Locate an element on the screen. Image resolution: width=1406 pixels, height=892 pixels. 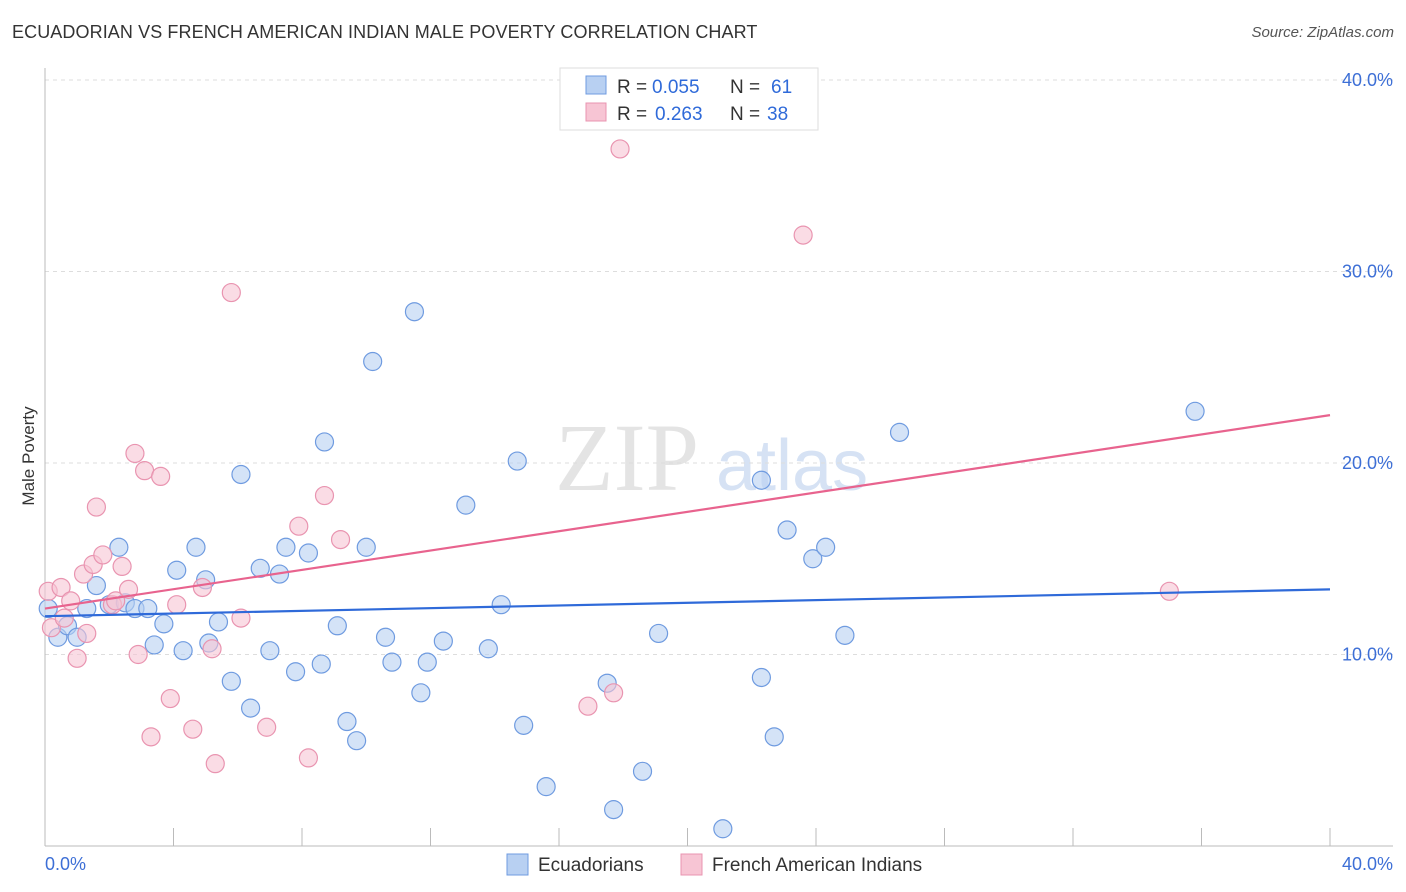
legend-bottom: Ecuadorians French American Indians is located at coordinates (714, 864).